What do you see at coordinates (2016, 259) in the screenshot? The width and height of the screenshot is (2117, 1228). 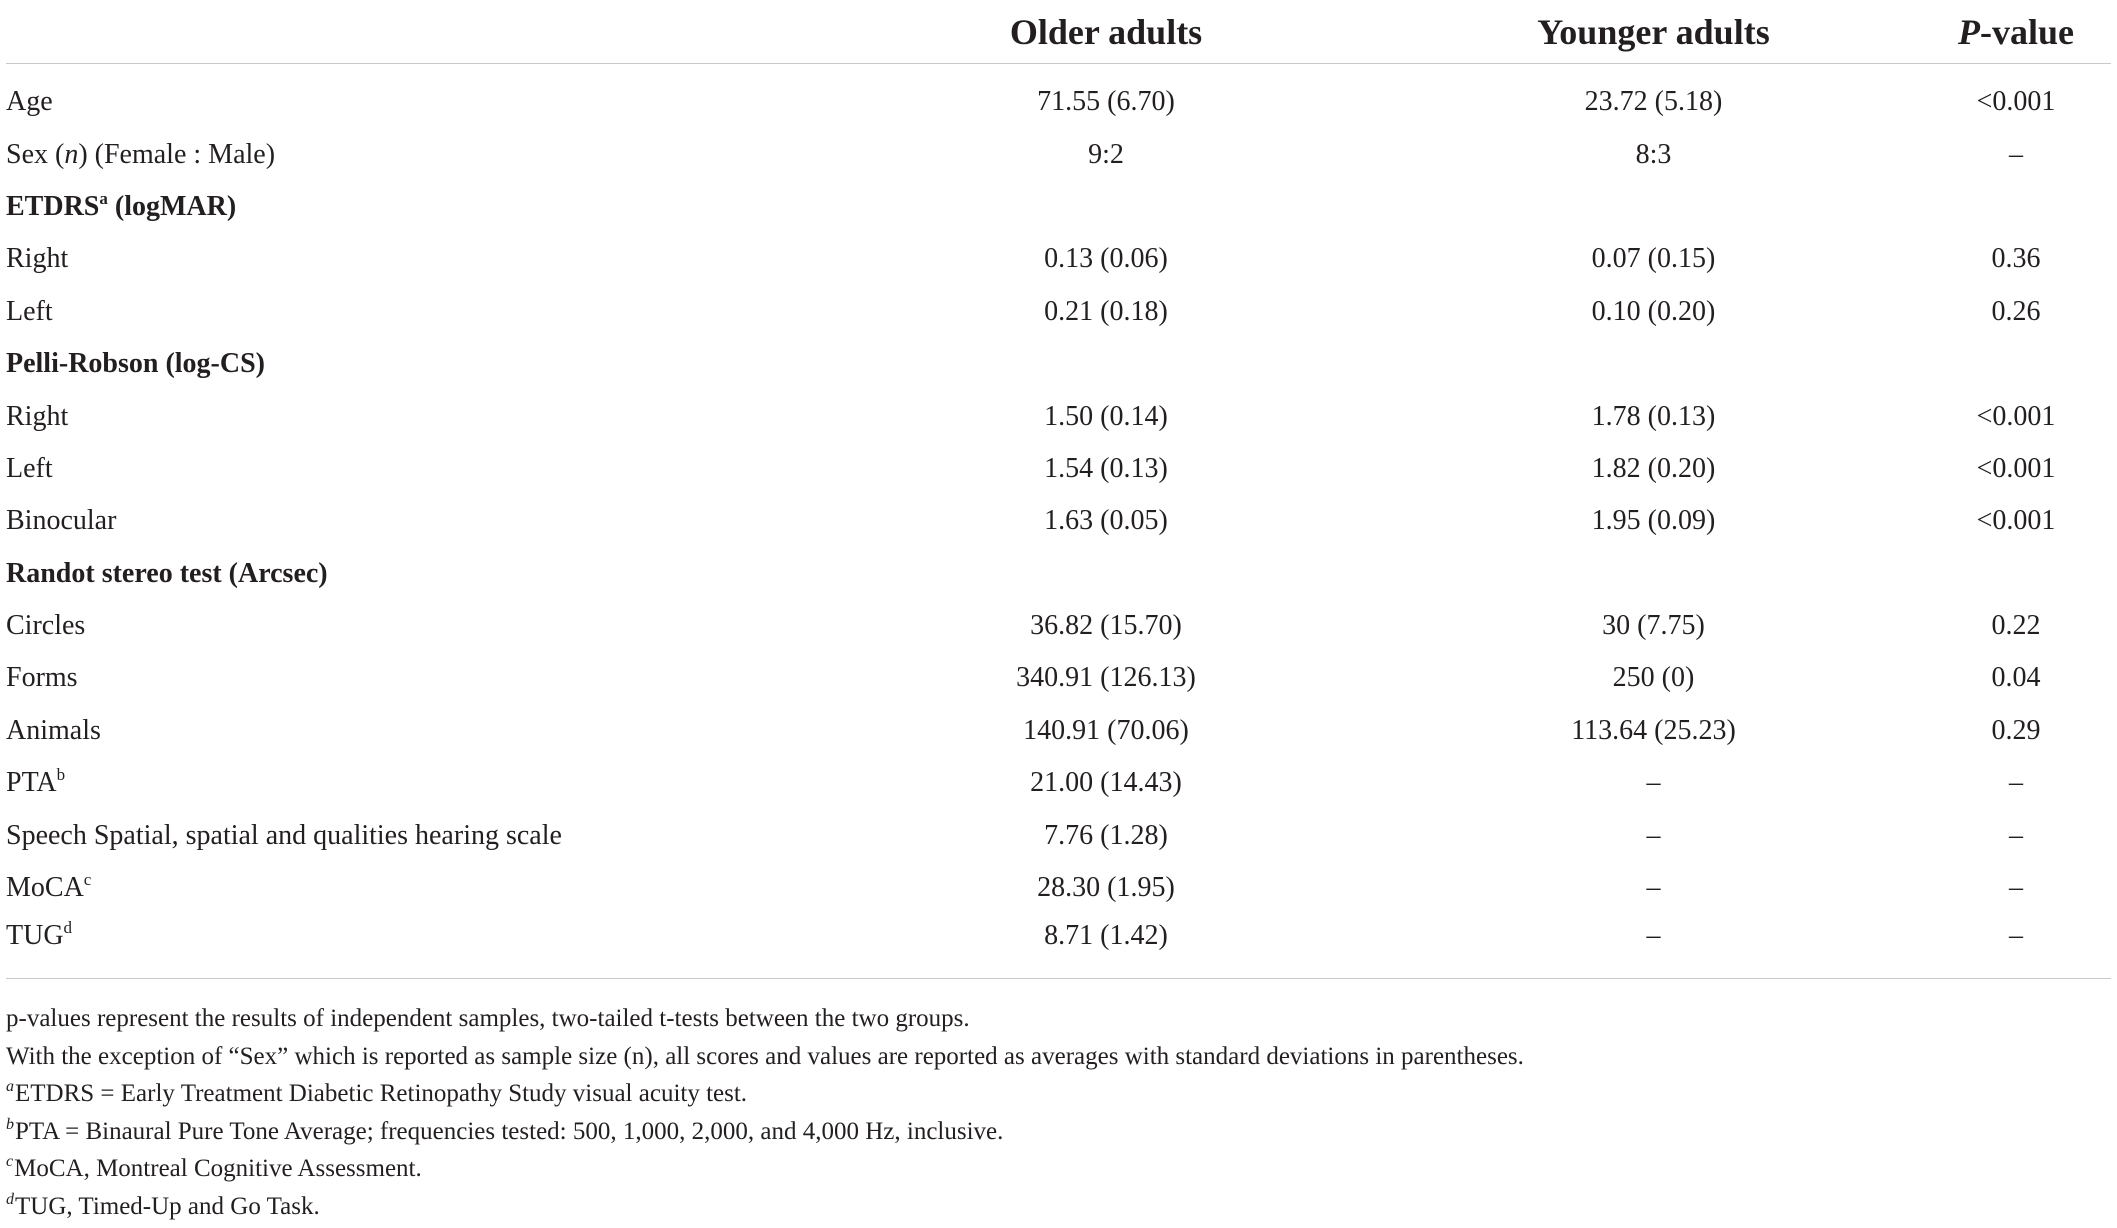 I see `p-value: 0.36` at bounding box center [2016, 259].